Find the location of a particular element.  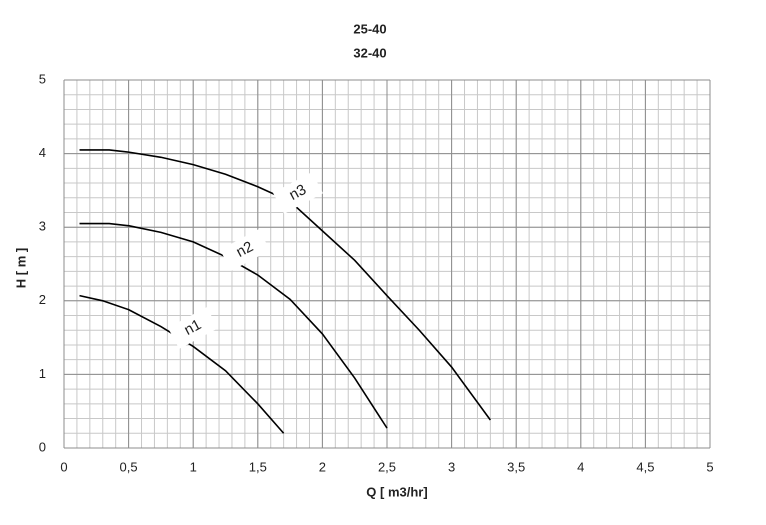

y-tick-label: 4 is located at coordinates (42, 152).